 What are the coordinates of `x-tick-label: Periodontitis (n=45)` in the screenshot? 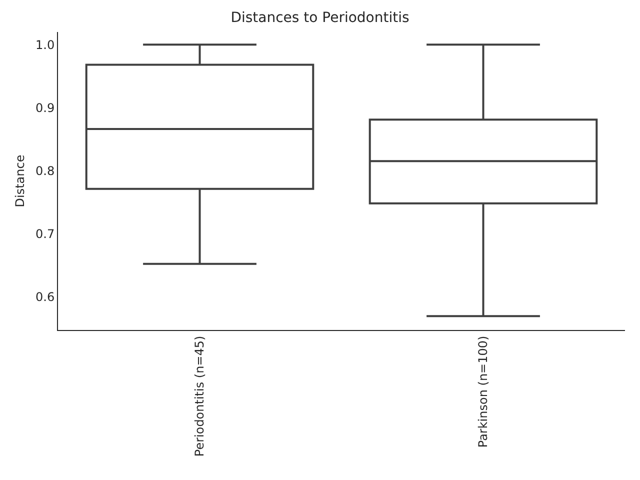 It's located at (199, 396).